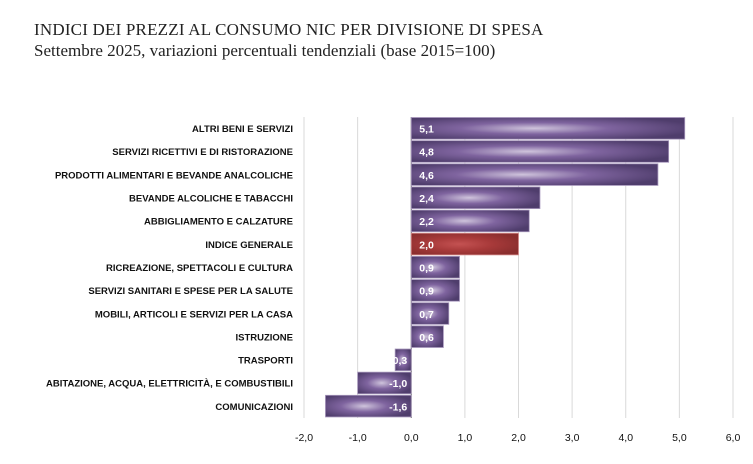  I want to click on data-label: -1,0, so click(398, 384).